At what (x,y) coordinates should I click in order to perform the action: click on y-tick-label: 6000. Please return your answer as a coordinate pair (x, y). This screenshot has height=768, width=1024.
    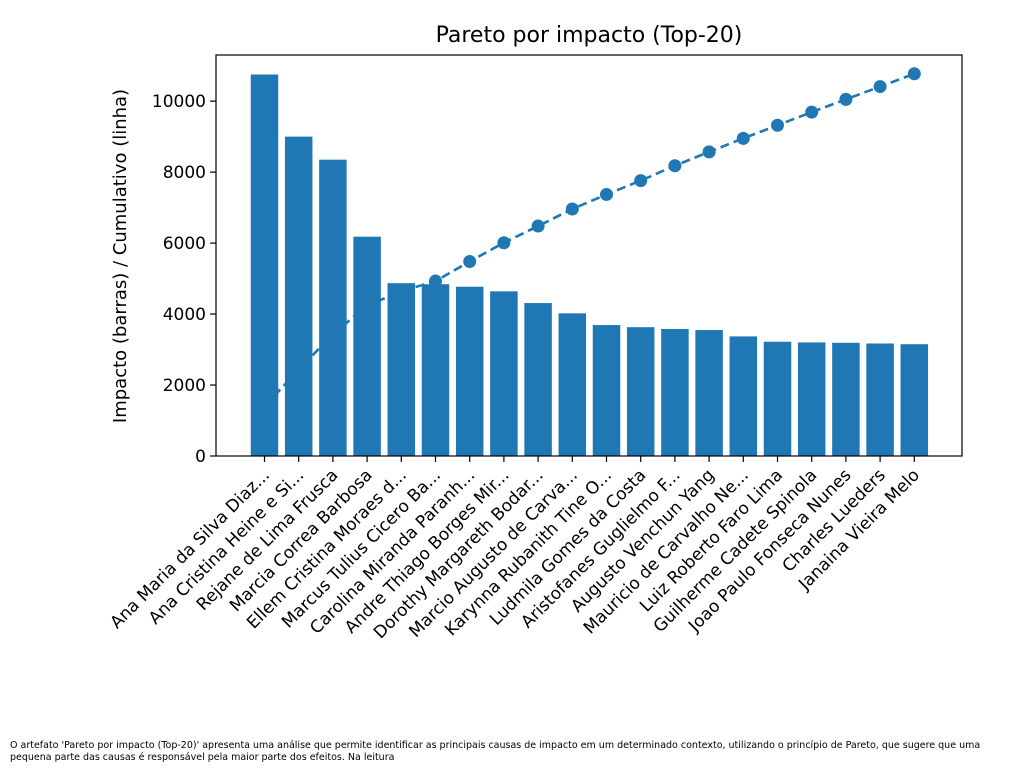
    Looking at the image, I should click on (184, 244).